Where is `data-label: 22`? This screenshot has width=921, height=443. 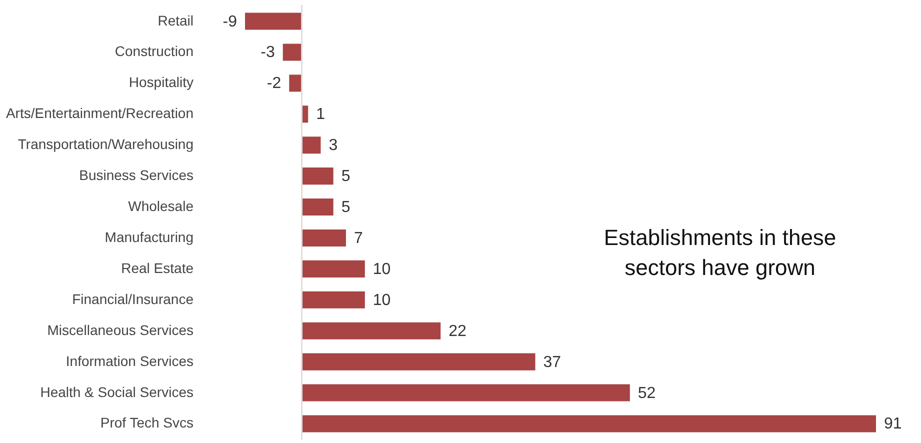
data-label: 22 is located at coordinates (457, 331).